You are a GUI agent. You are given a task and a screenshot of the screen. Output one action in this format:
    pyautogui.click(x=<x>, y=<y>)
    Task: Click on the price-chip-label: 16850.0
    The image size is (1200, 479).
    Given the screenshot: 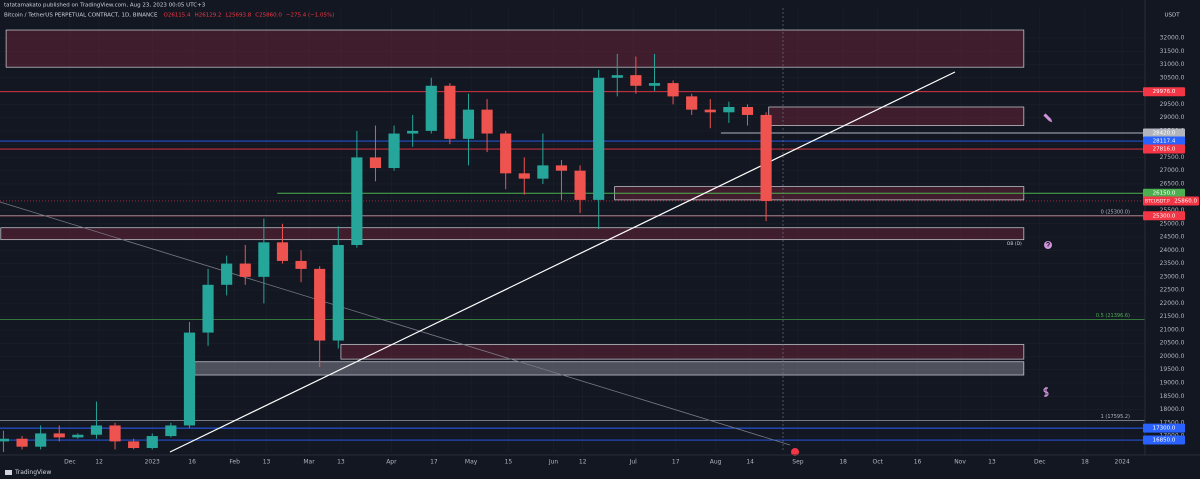 What is the action you would take?
    pyautogui.click(x=1164, y=441)
    